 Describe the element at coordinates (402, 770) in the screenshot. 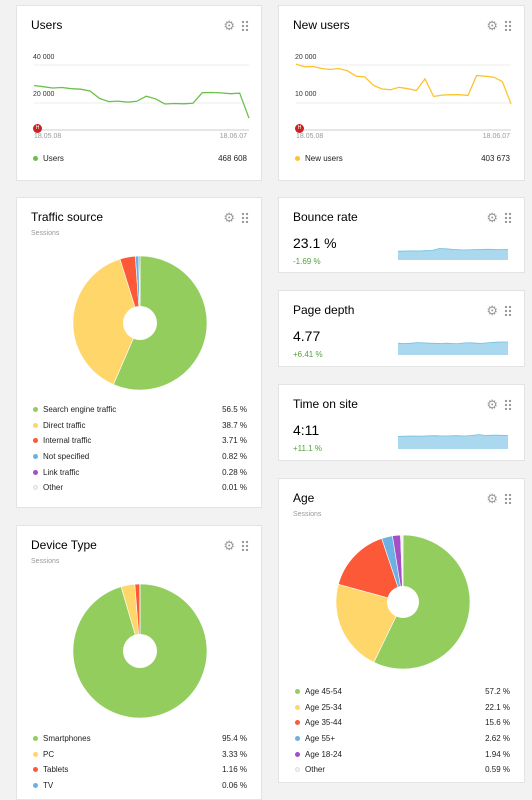

I see `legend-row: Other 0.59 %` at that location.